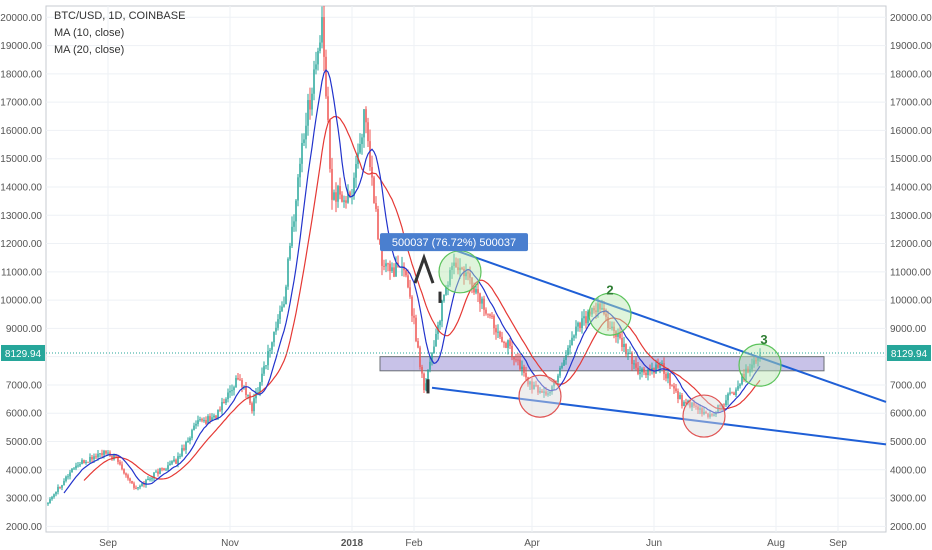 The width and height of the screenshot is (932, 550). Describe the element at coordinates (908, 329) in the screenshot. I see `y-tick-label-right: 9000.00` at that location.